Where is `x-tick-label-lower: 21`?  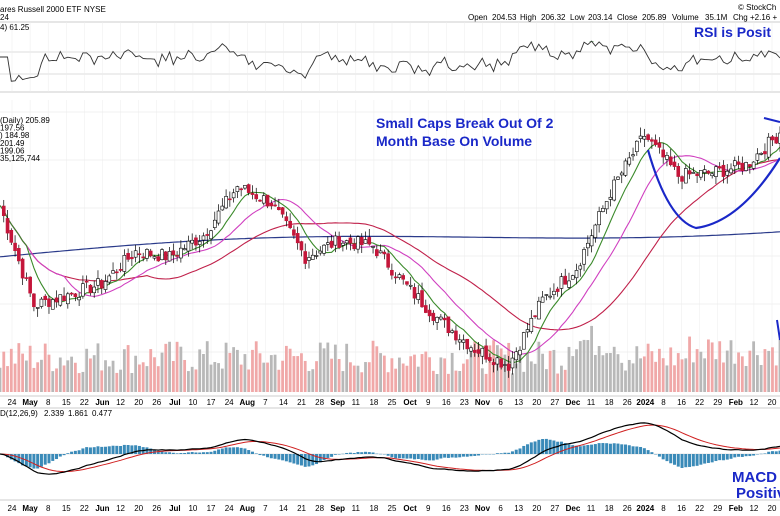
x-tick-label-lower: 21 is located at coordinates (301, 508).